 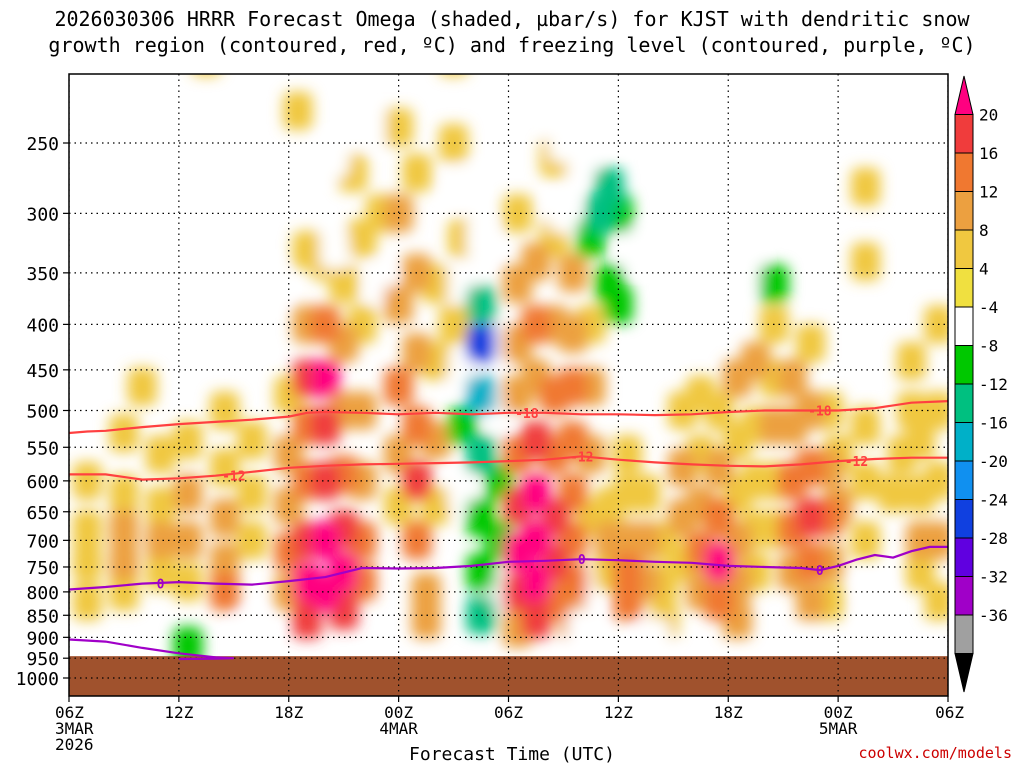 I want to click on colorbar-label: -28, so click(x=993, y=538).